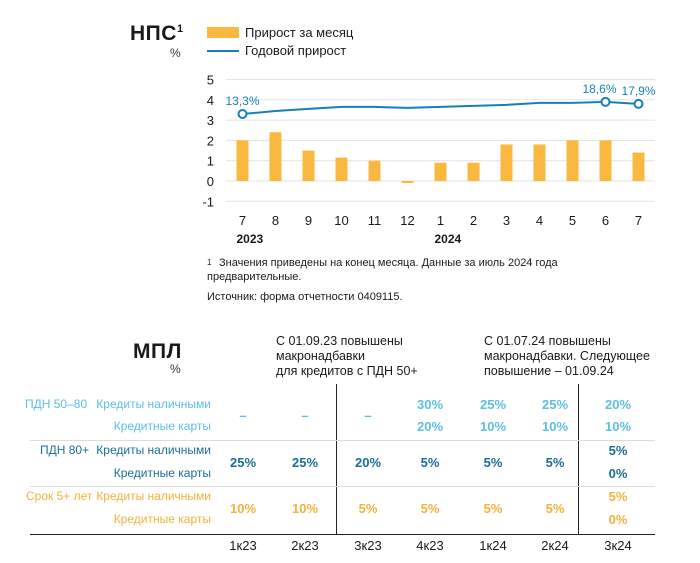 This screenshot has width=700, height=563. I want to click on x-tick-label: 5, so click(572, 220).